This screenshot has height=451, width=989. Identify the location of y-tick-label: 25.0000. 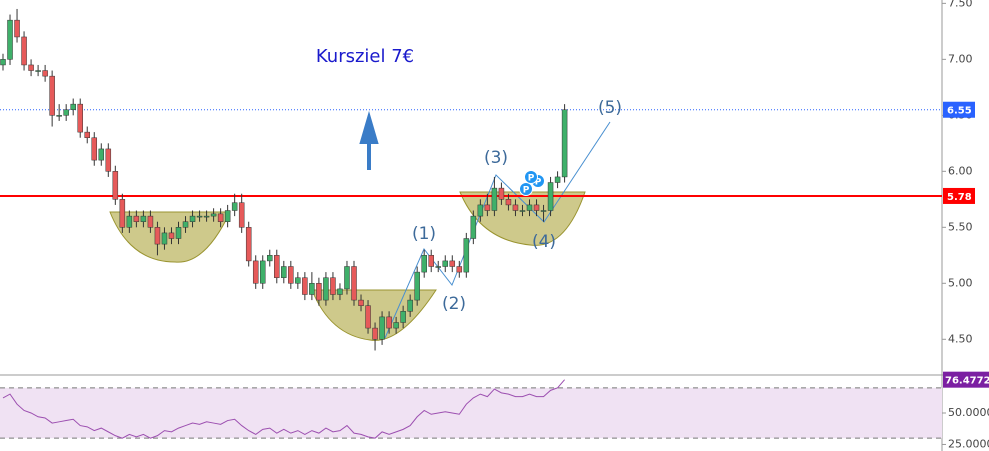
(968, 443).